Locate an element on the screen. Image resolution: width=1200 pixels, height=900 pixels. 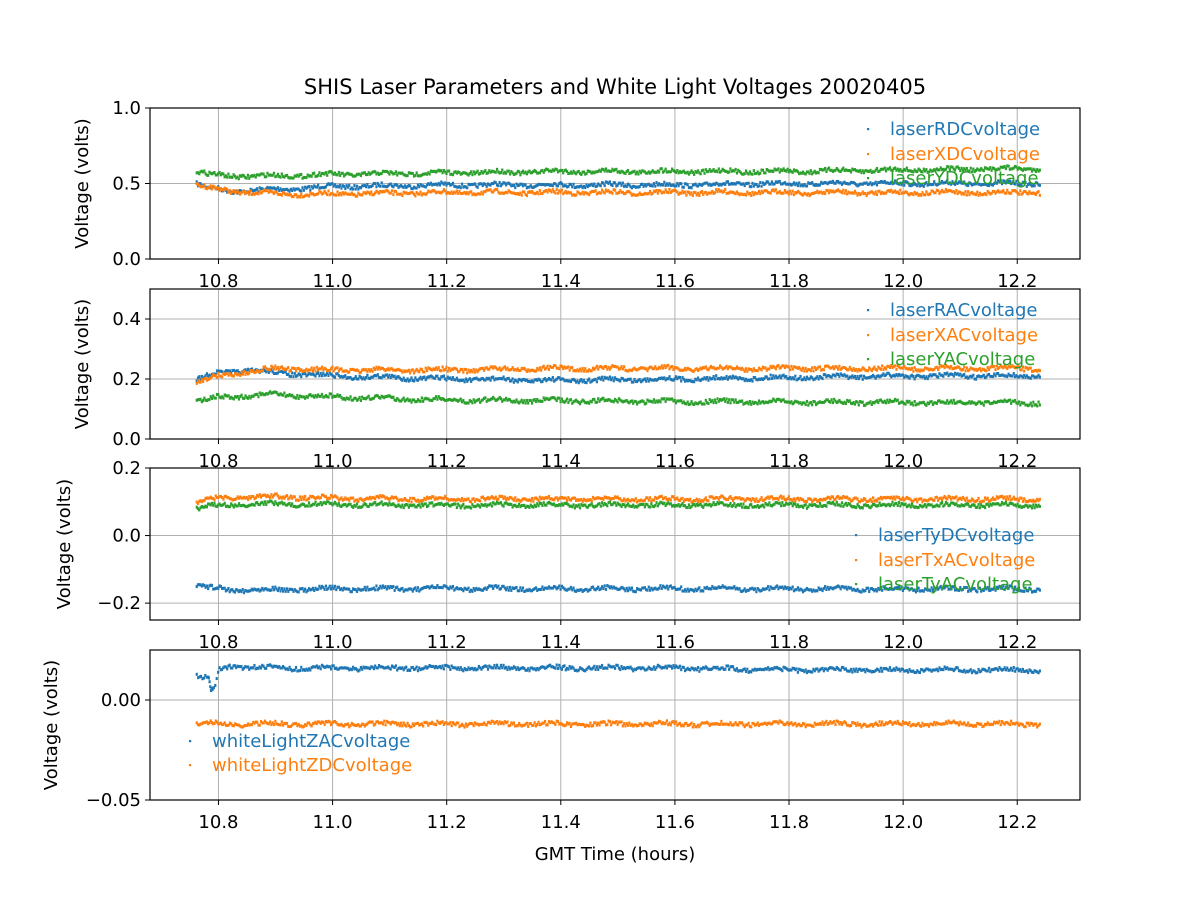
x-tick-label: 11.0 is located at coordinates (333, 461).